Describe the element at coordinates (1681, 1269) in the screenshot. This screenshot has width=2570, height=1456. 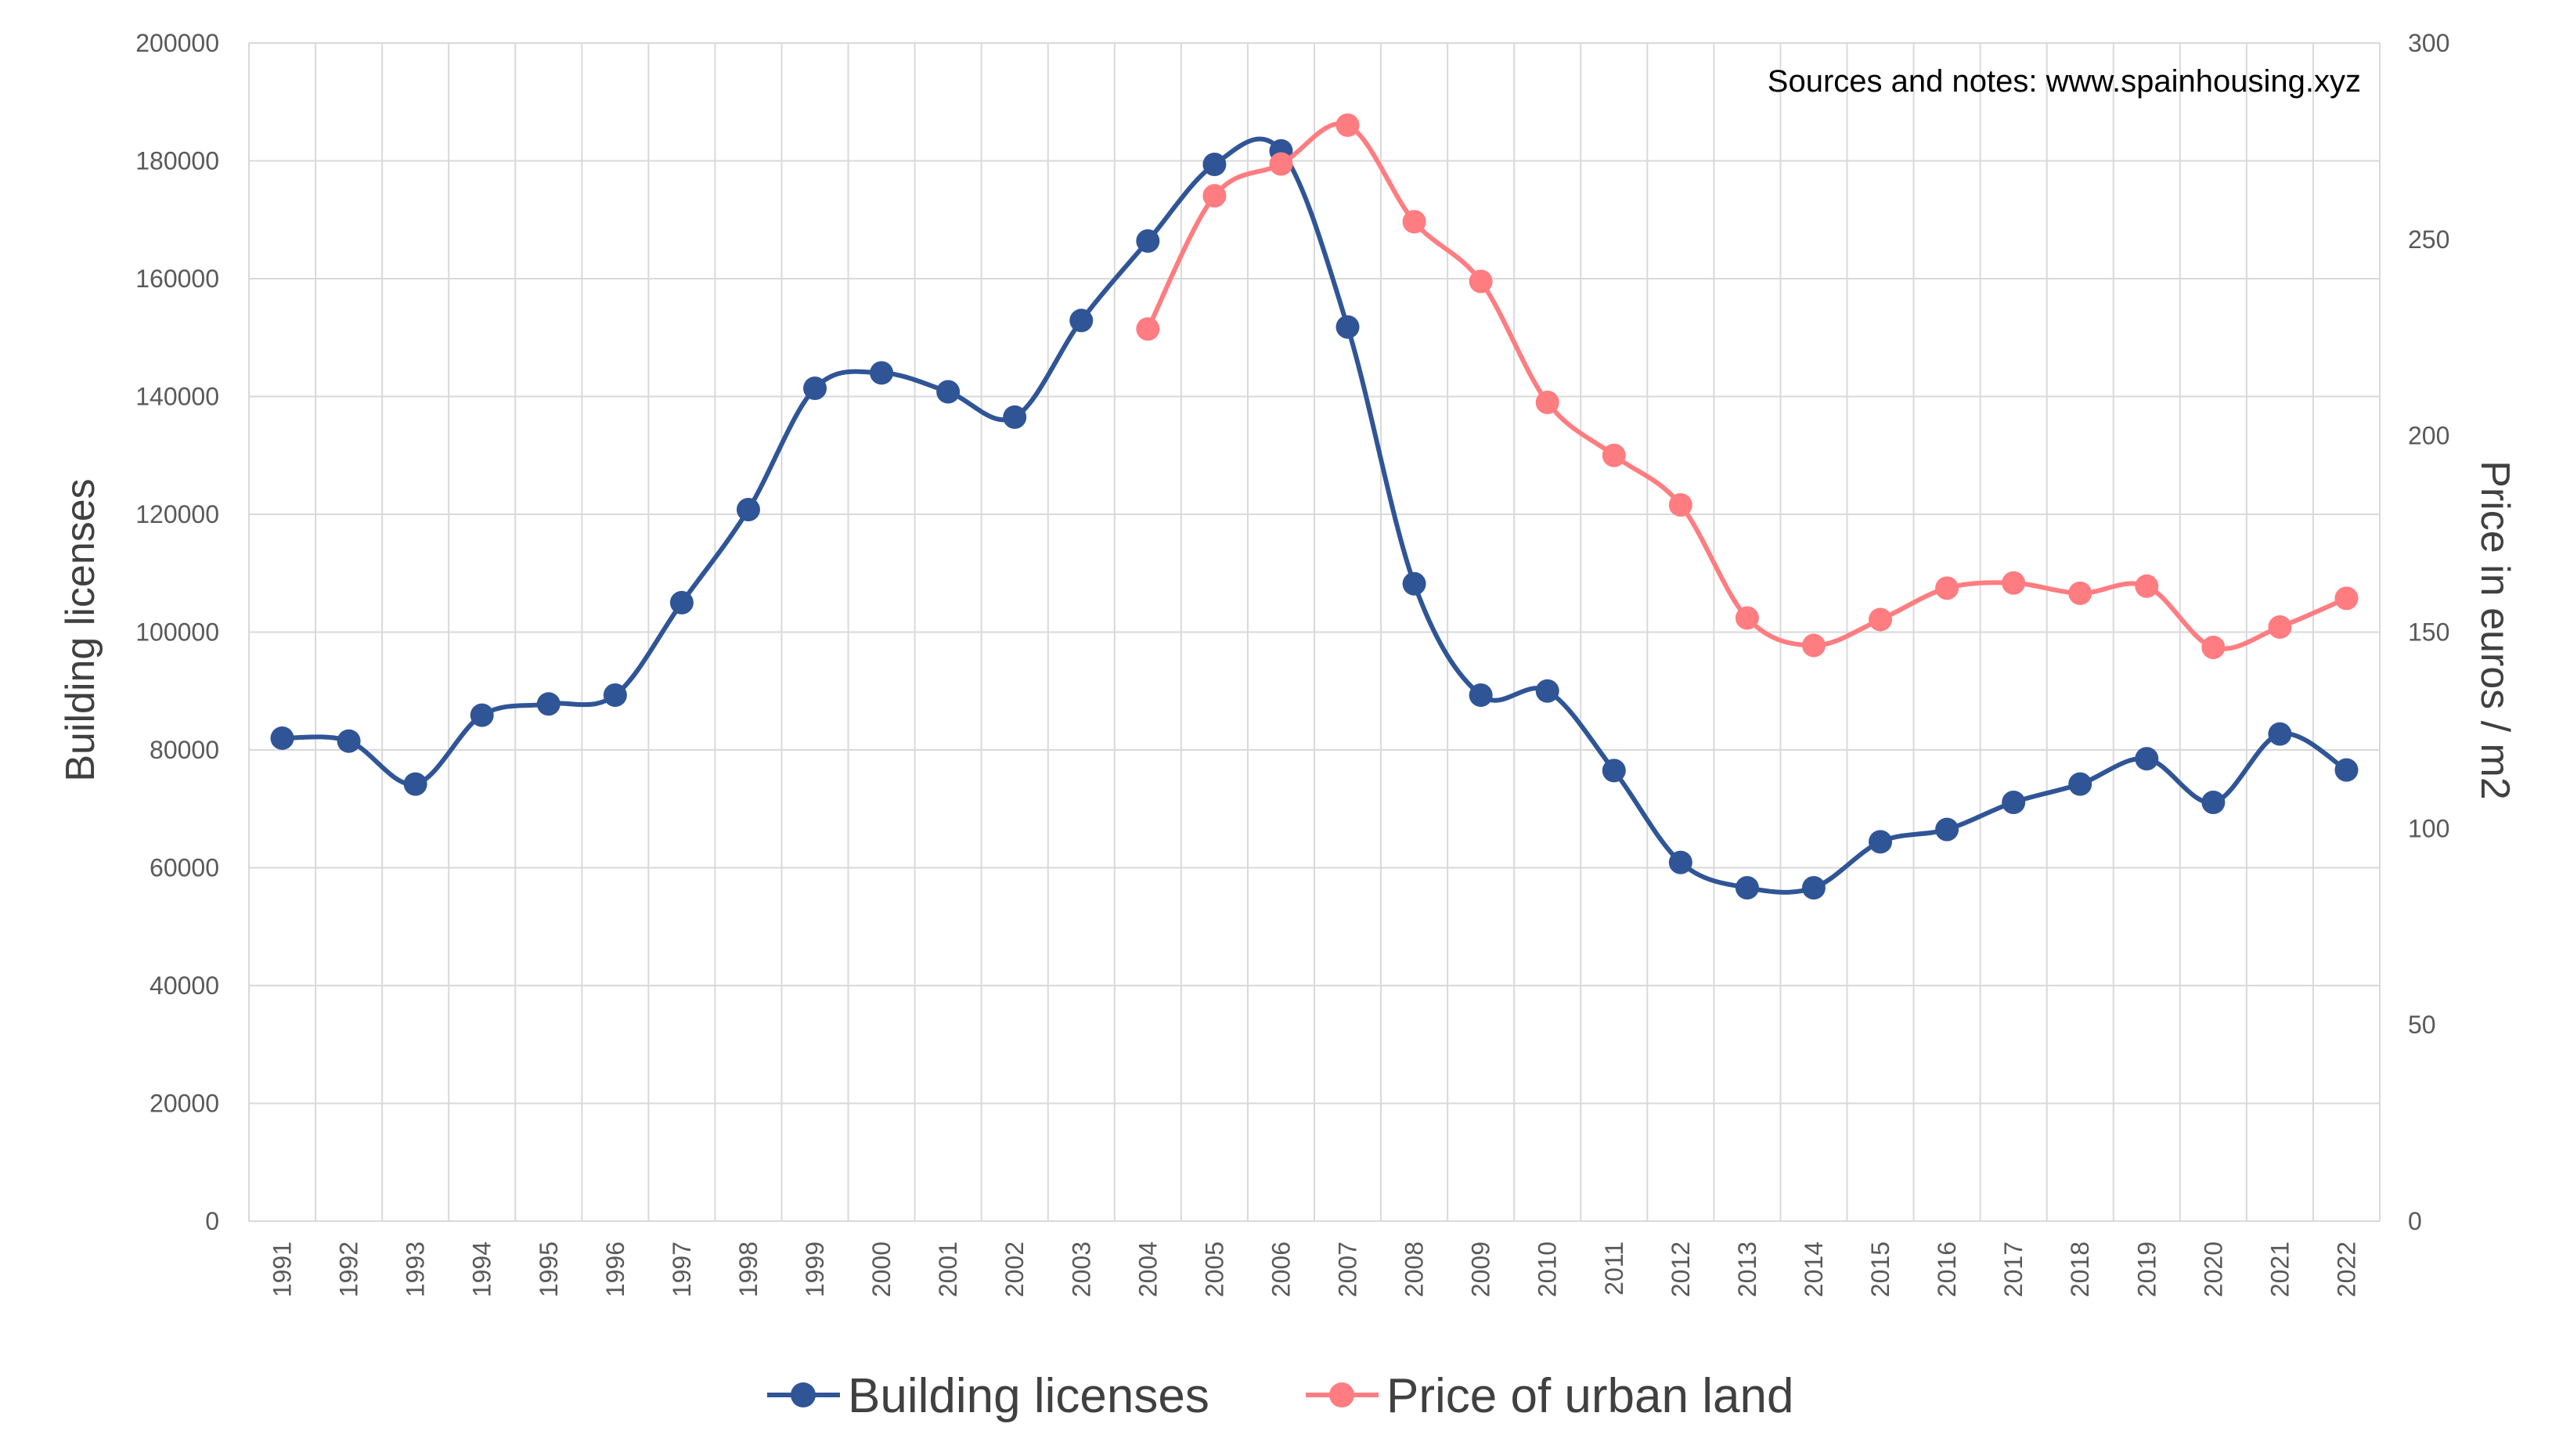
I see `x-tick-label: 2012` at that location.